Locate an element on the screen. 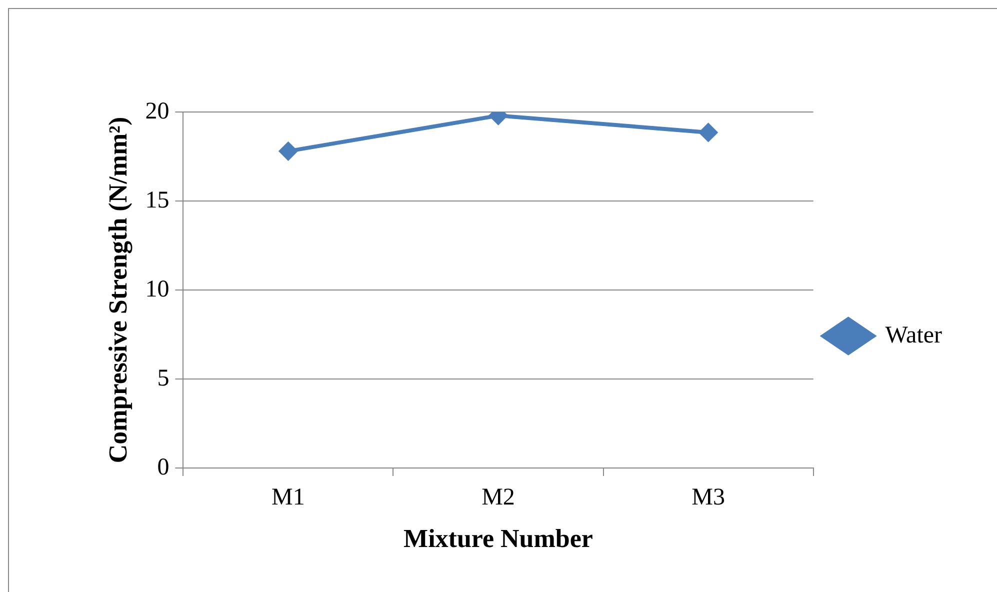 The image size is (997, 592). x-tick-label: M1 is located at coordinates (288, 497).